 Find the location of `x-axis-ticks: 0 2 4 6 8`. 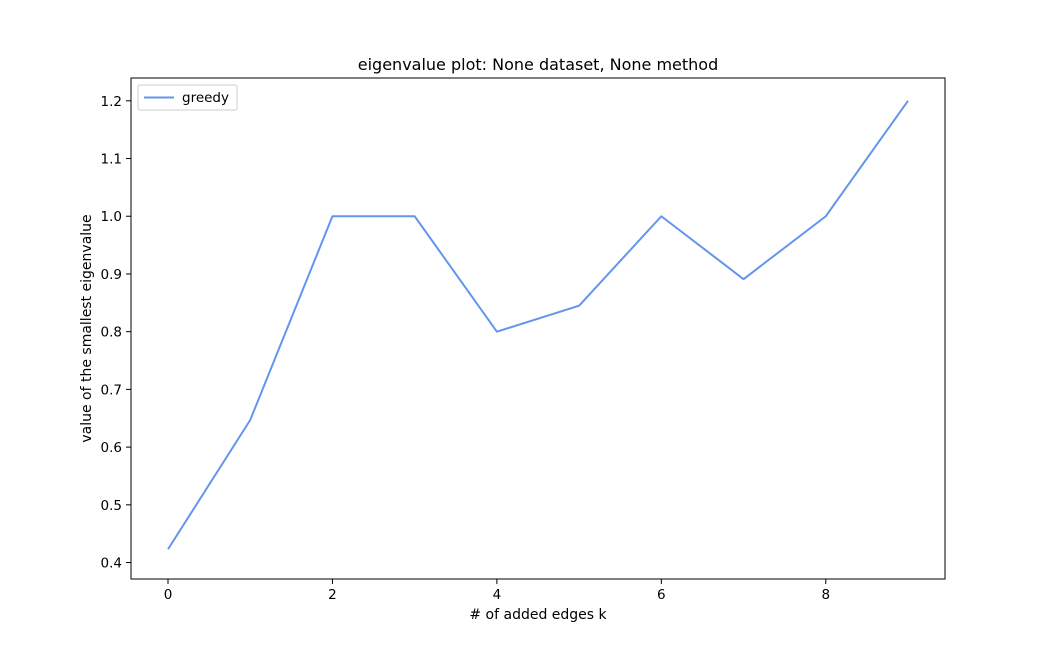

x-axis-ticks: 0 2 4 6 8 is located at coordinates (497, 591).